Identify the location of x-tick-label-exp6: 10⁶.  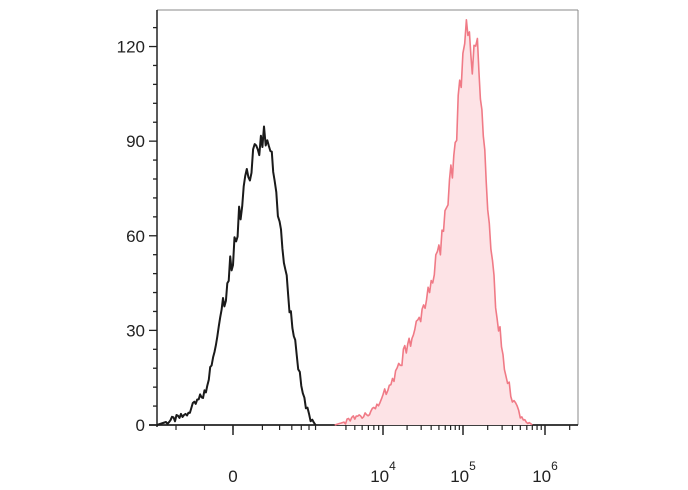
(545, 472).